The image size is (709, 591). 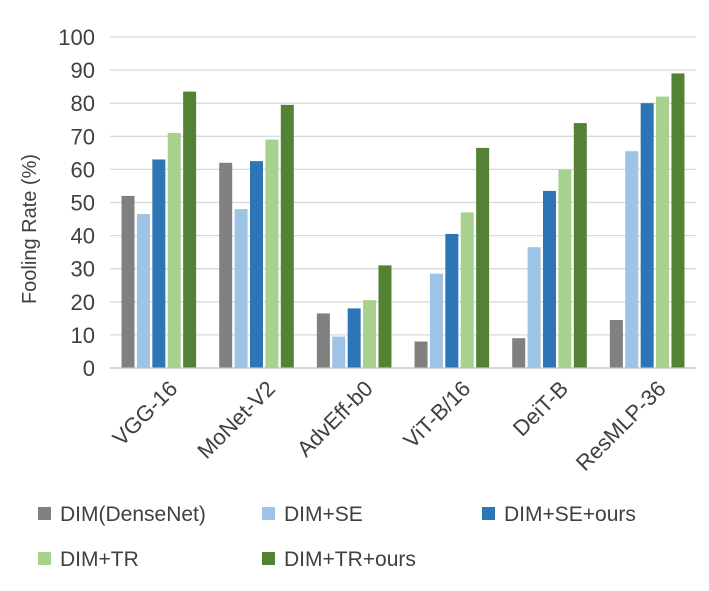 I want to click on y-tick-label: 10, so click(x=83, y=335).